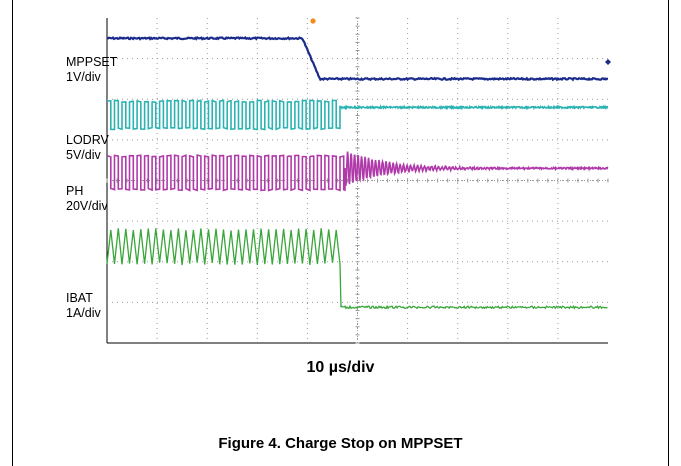  What do you see at coordinates (12, 233) in the screenshot?
I see `frame-border-left` at bounding box center [12, 233].